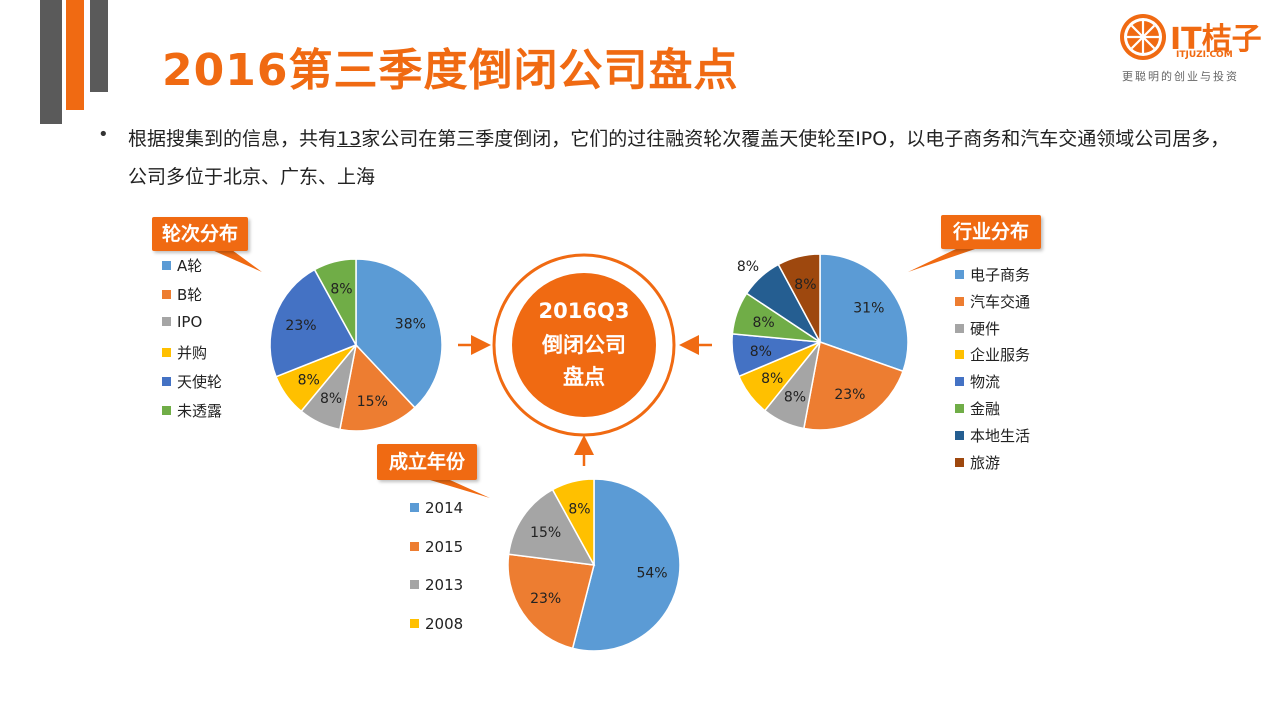 The image size is (1280, 720). I want to click on pie-slice-天使轮, so click(313, 323).